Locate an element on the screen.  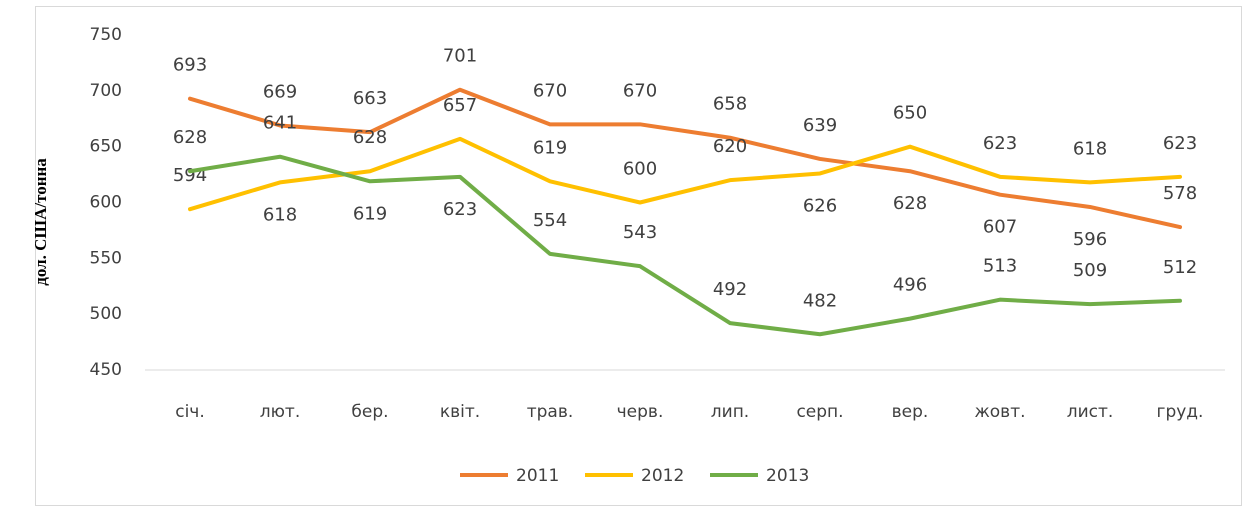
data-label: 641 is located at coordinates (280, 123).